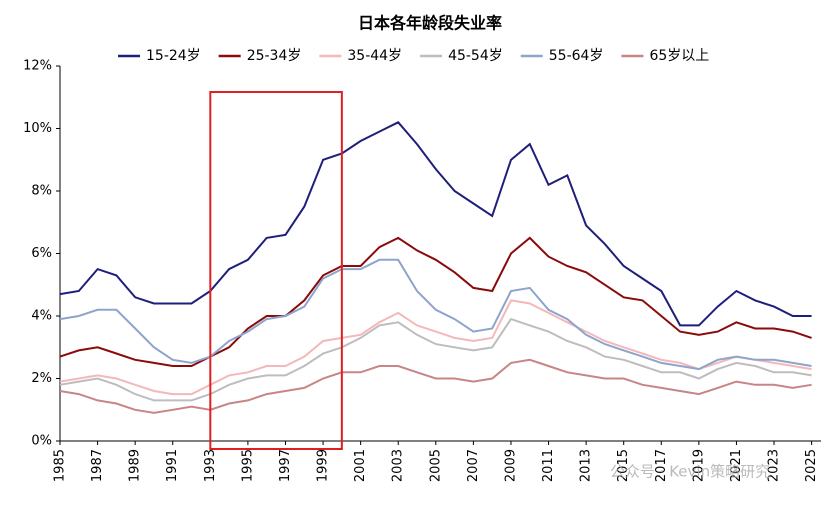 The height and width of the screenshot is (507, 833). Describe the element at coordinates (210, 465) in the screenshot. I see `x-tick-label: 1993` at that location.